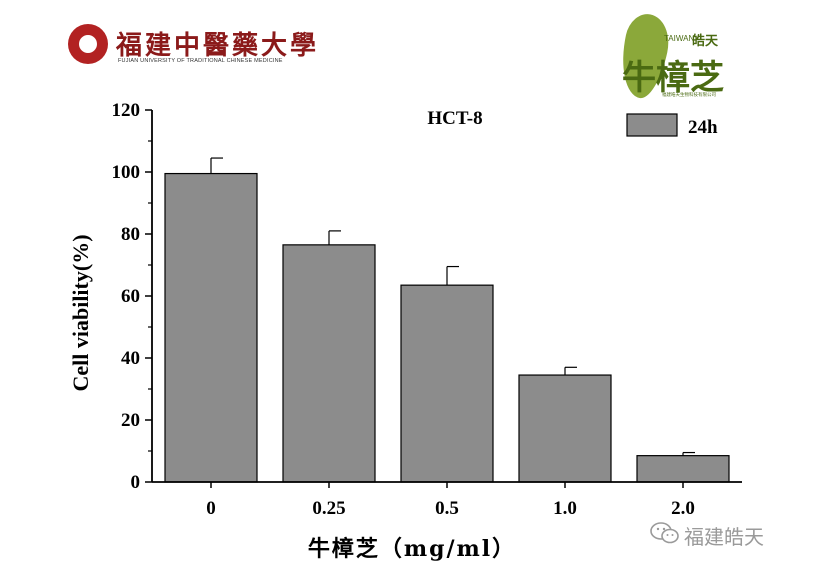 Image resolution: width=819 pixels, height=573 pixels. What do you see at coordinates (136, 482) in the screenshot?
I see `y-tick-label: 0` at bounding box center [136, 482].